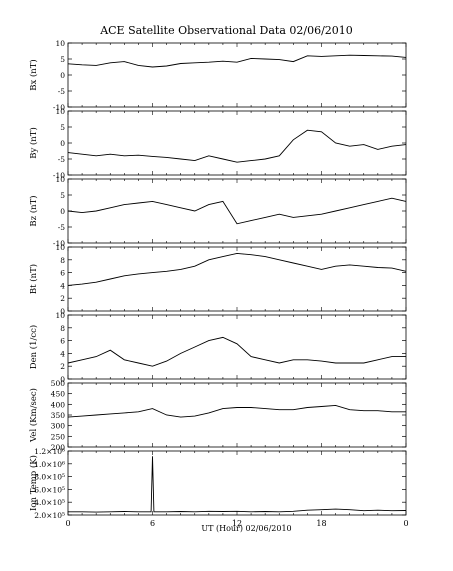  I want to click on y-tick-label: 2.0×10⁵, so click(49, 515).